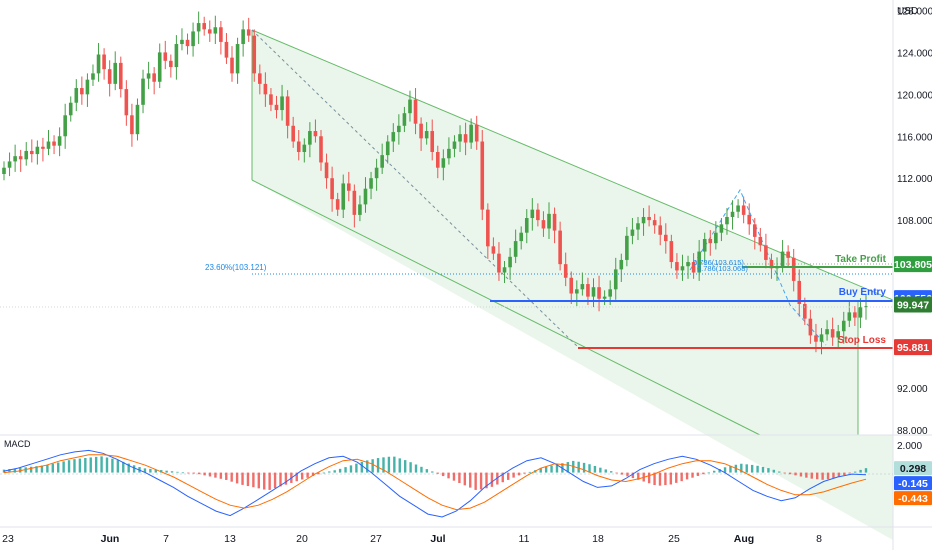 This screenshot has height=550, width=932. I want to click on fib-label-23-6: 23.60%(103.121), so click(236, 267).